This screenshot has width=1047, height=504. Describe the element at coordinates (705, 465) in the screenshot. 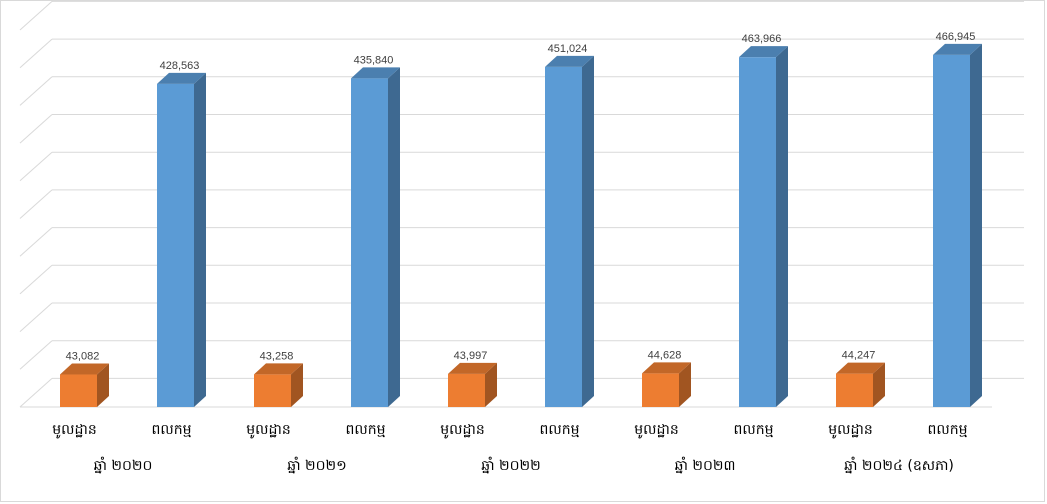

I see `group-label: ឆ្នាំ ២០២៣` at that location.